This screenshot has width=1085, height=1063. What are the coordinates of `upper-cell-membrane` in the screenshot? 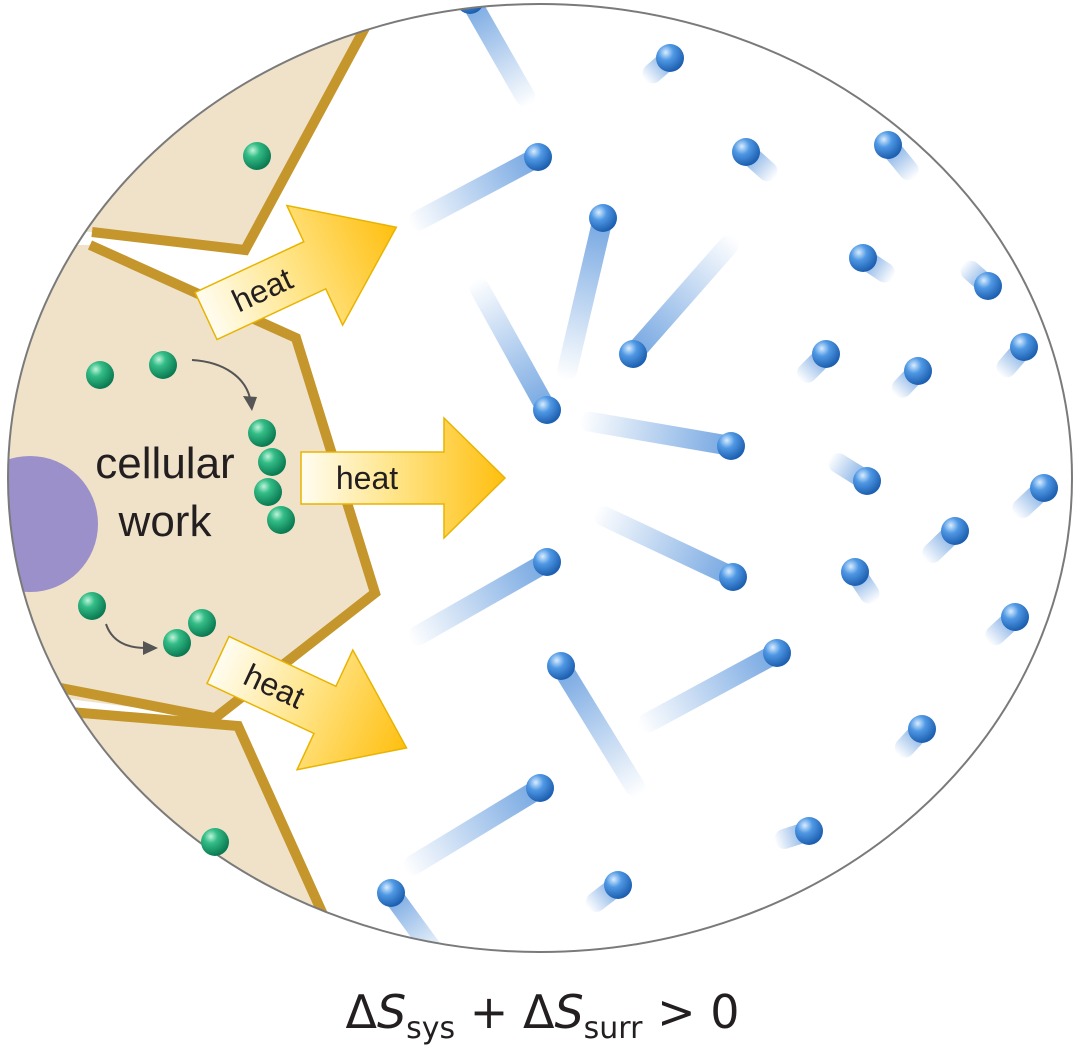 It's located at (238, 130).